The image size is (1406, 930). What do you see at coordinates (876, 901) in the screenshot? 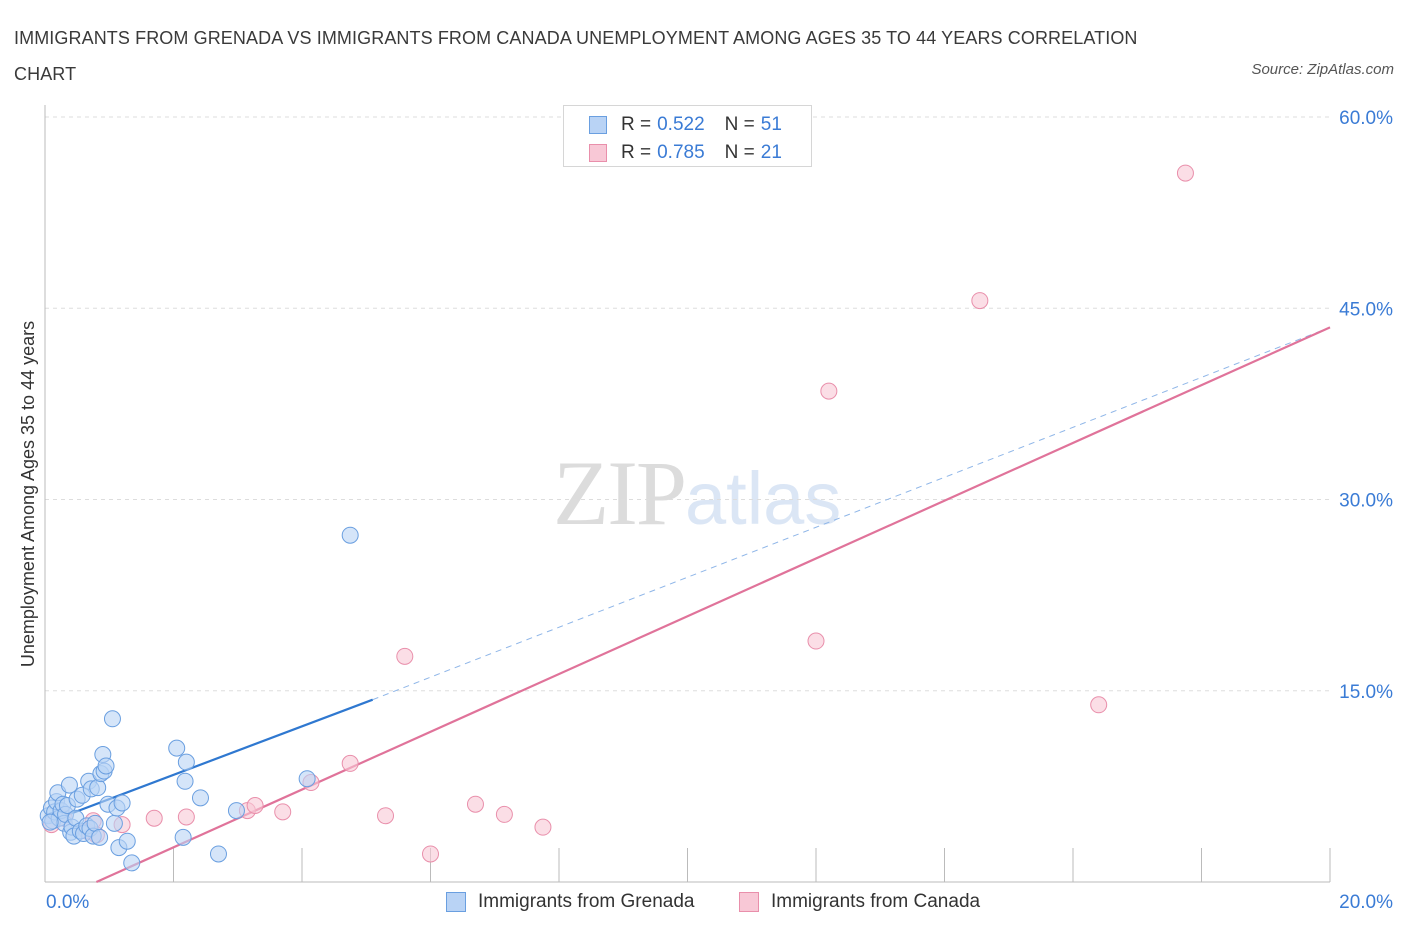
I see `bottom-legend-label-canada: Immigrants from Canada` at bounding box center [876, 901].